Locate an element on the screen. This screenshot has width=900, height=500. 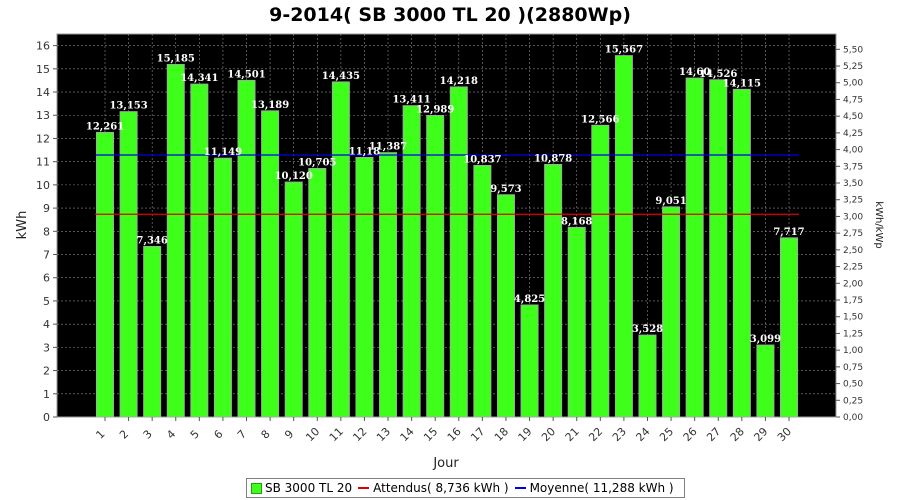
y-right-tick-label: 2,50 is located at coordinates (853, 251).